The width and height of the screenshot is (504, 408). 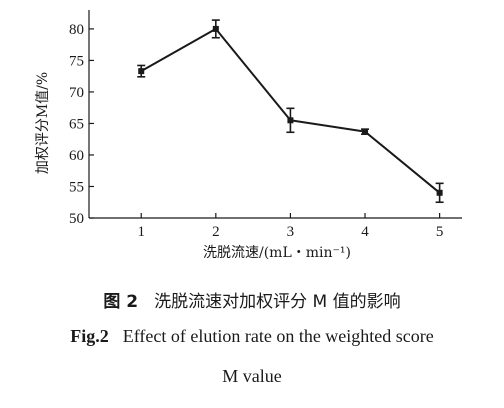 I want to click on y-axis-title: 加权评分M值/%, so click(x=43, y=123).